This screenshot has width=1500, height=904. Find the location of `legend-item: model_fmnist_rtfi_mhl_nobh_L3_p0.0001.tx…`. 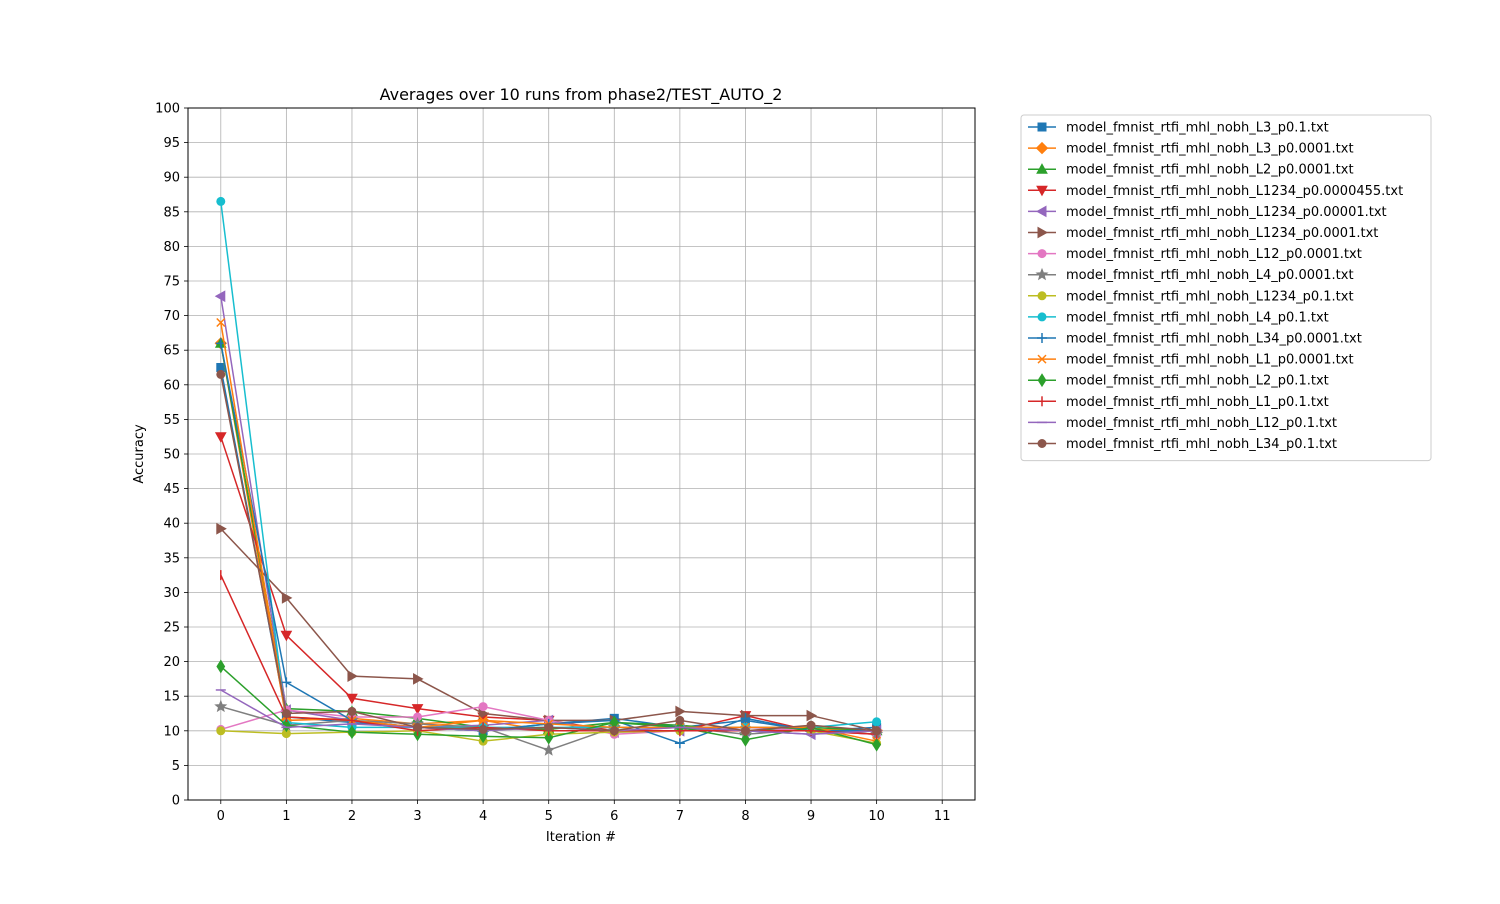

legend-item: model_fmnist_rtfi_mhl_nobh_L3_p0.0001.tx… is located at coordinates (1191, 149).